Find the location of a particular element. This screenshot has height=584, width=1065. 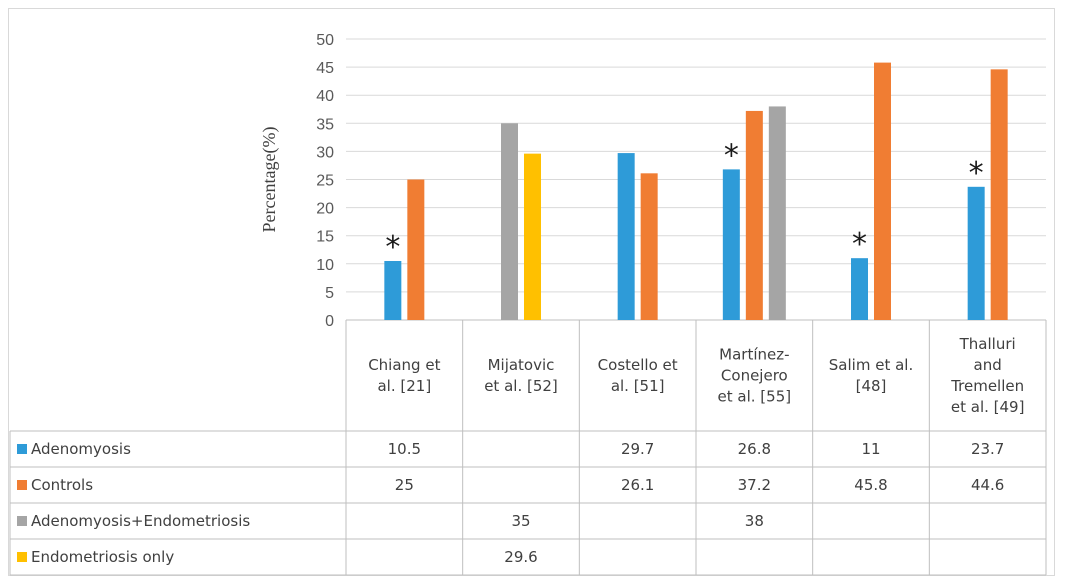

category-label: Conejero is located at coordinates (754, 376).